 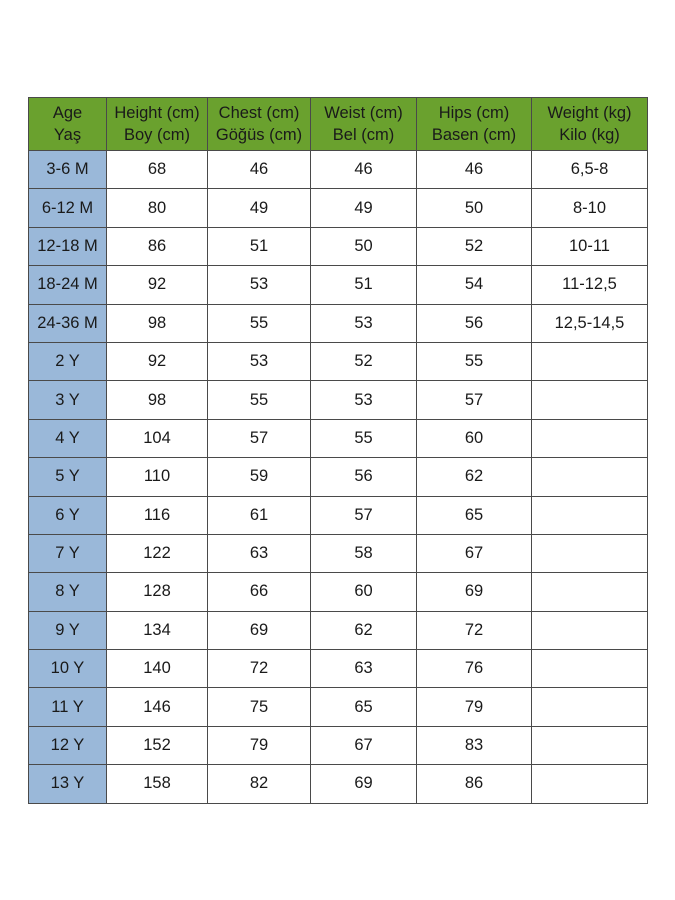 I want to click on age-cell: 13 Y, so click(x=67, y=784).